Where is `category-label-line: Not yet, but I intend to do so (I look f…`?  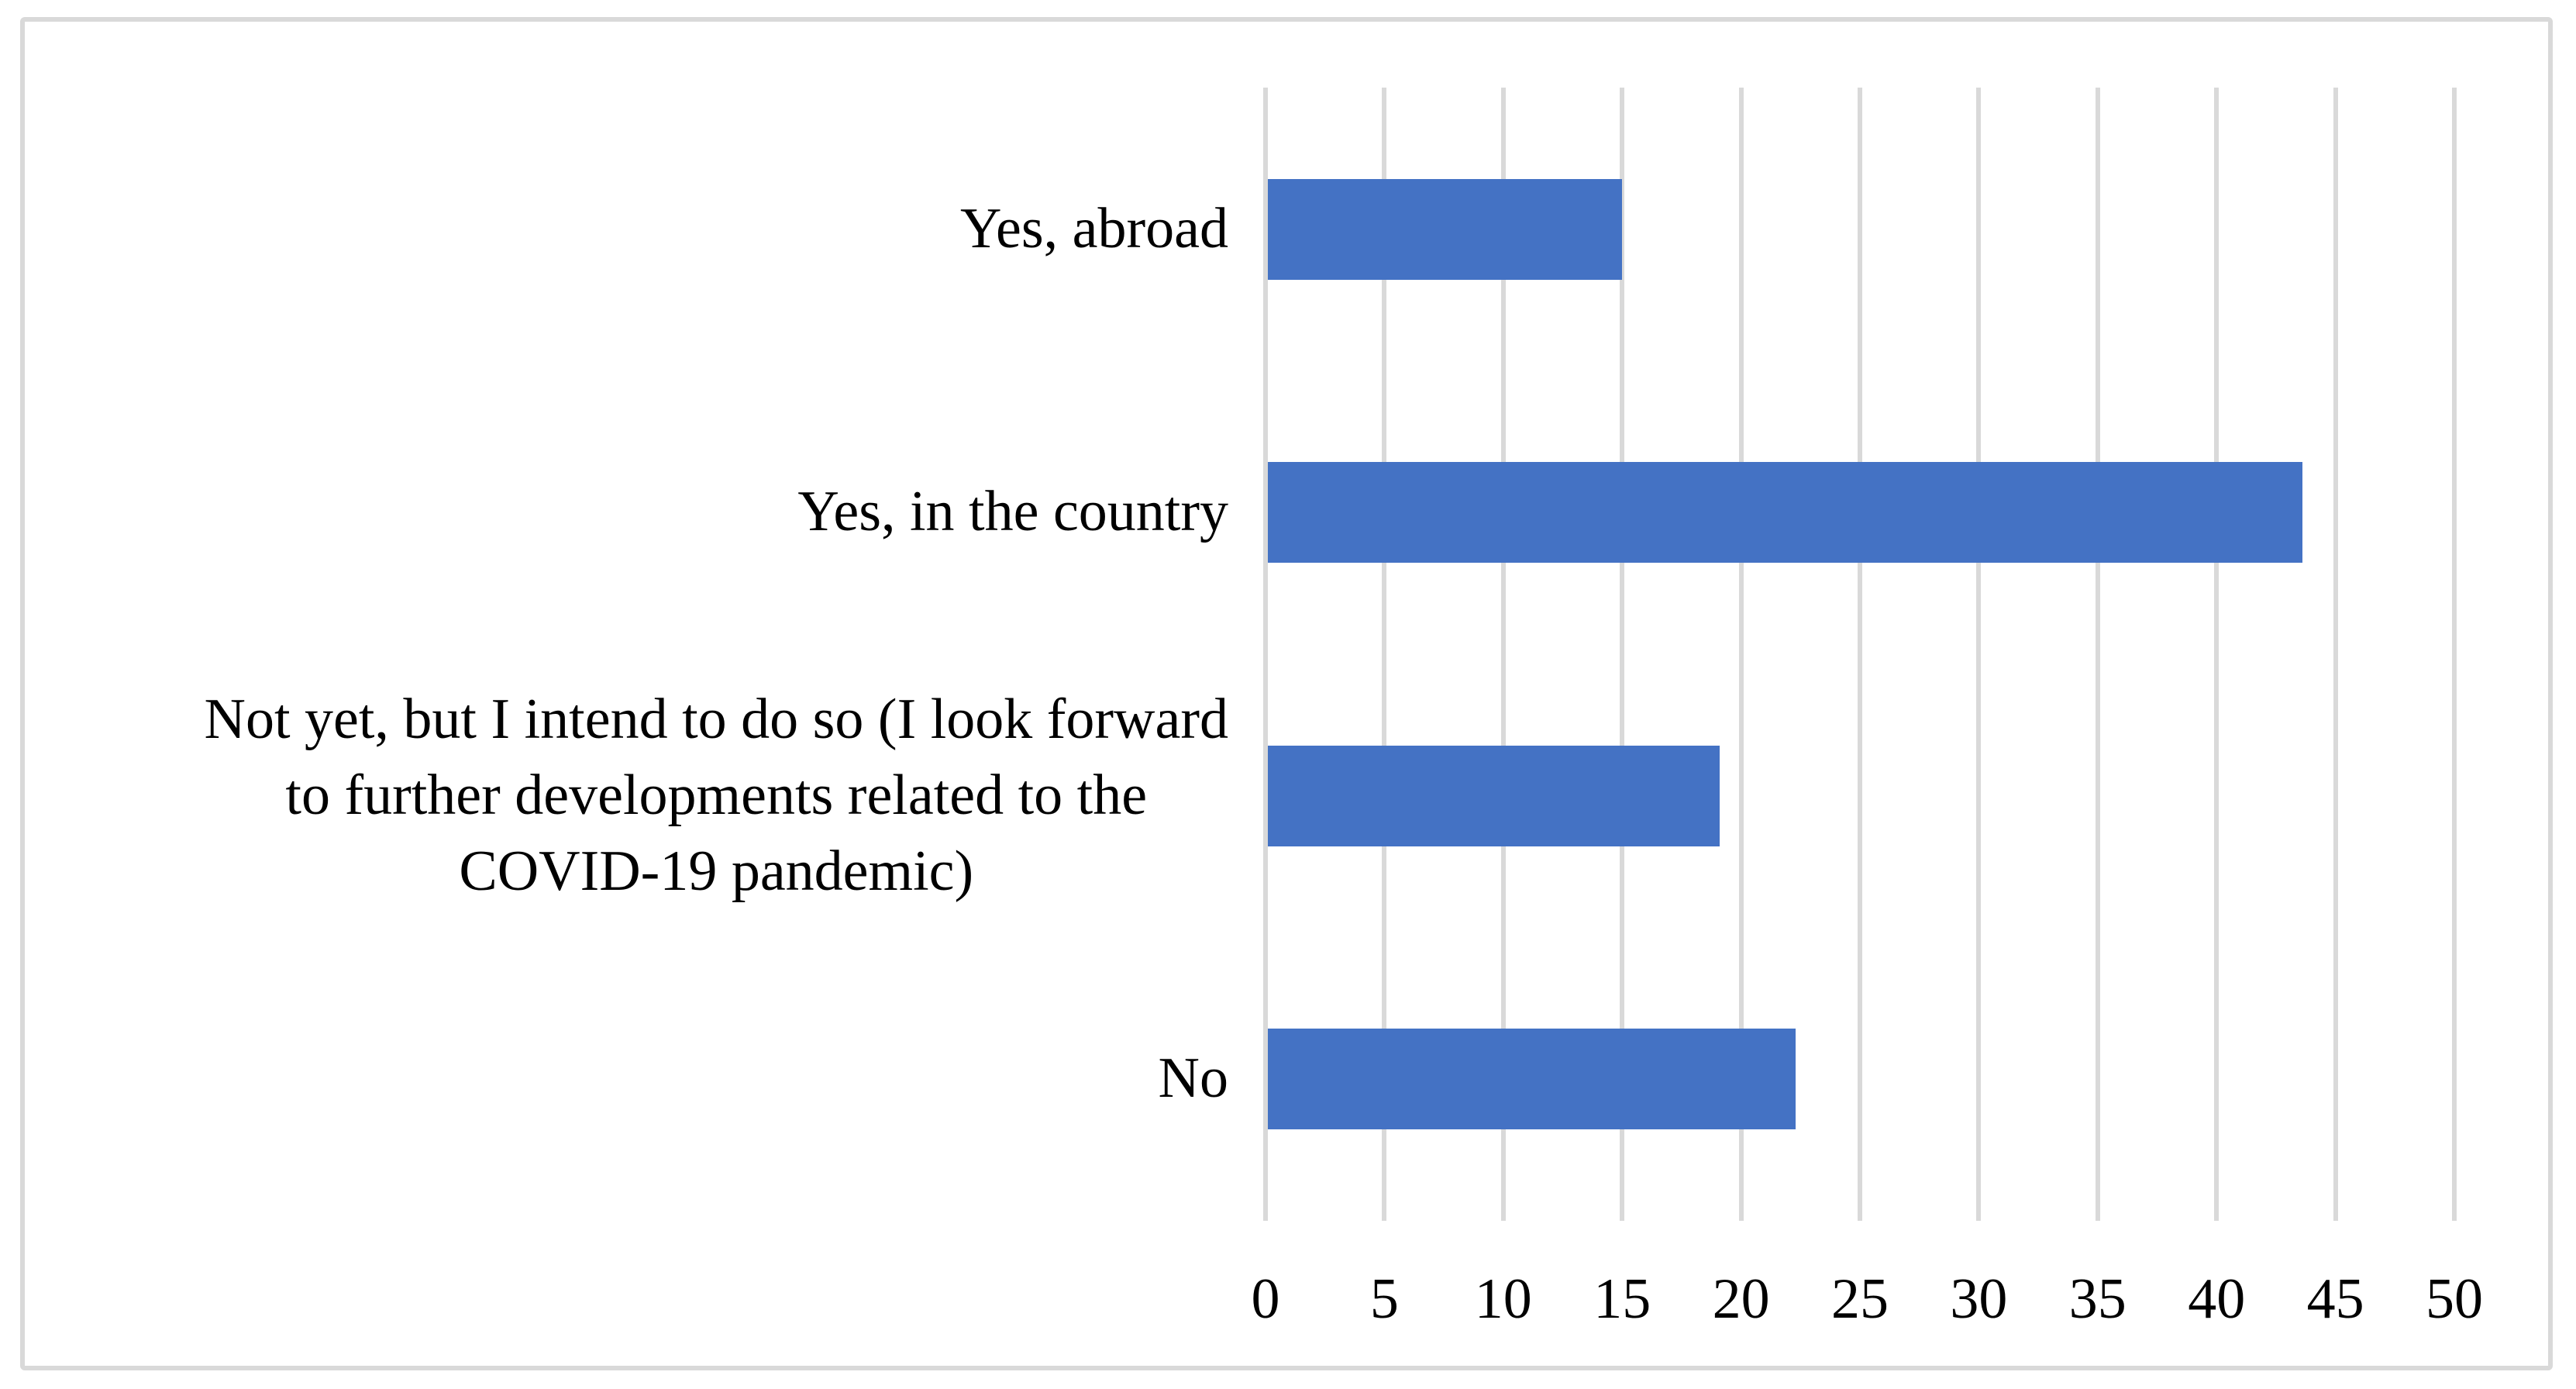 category-label-line: Not yet, but I intend to do so (I look f… is located at coordinates (716, 720).